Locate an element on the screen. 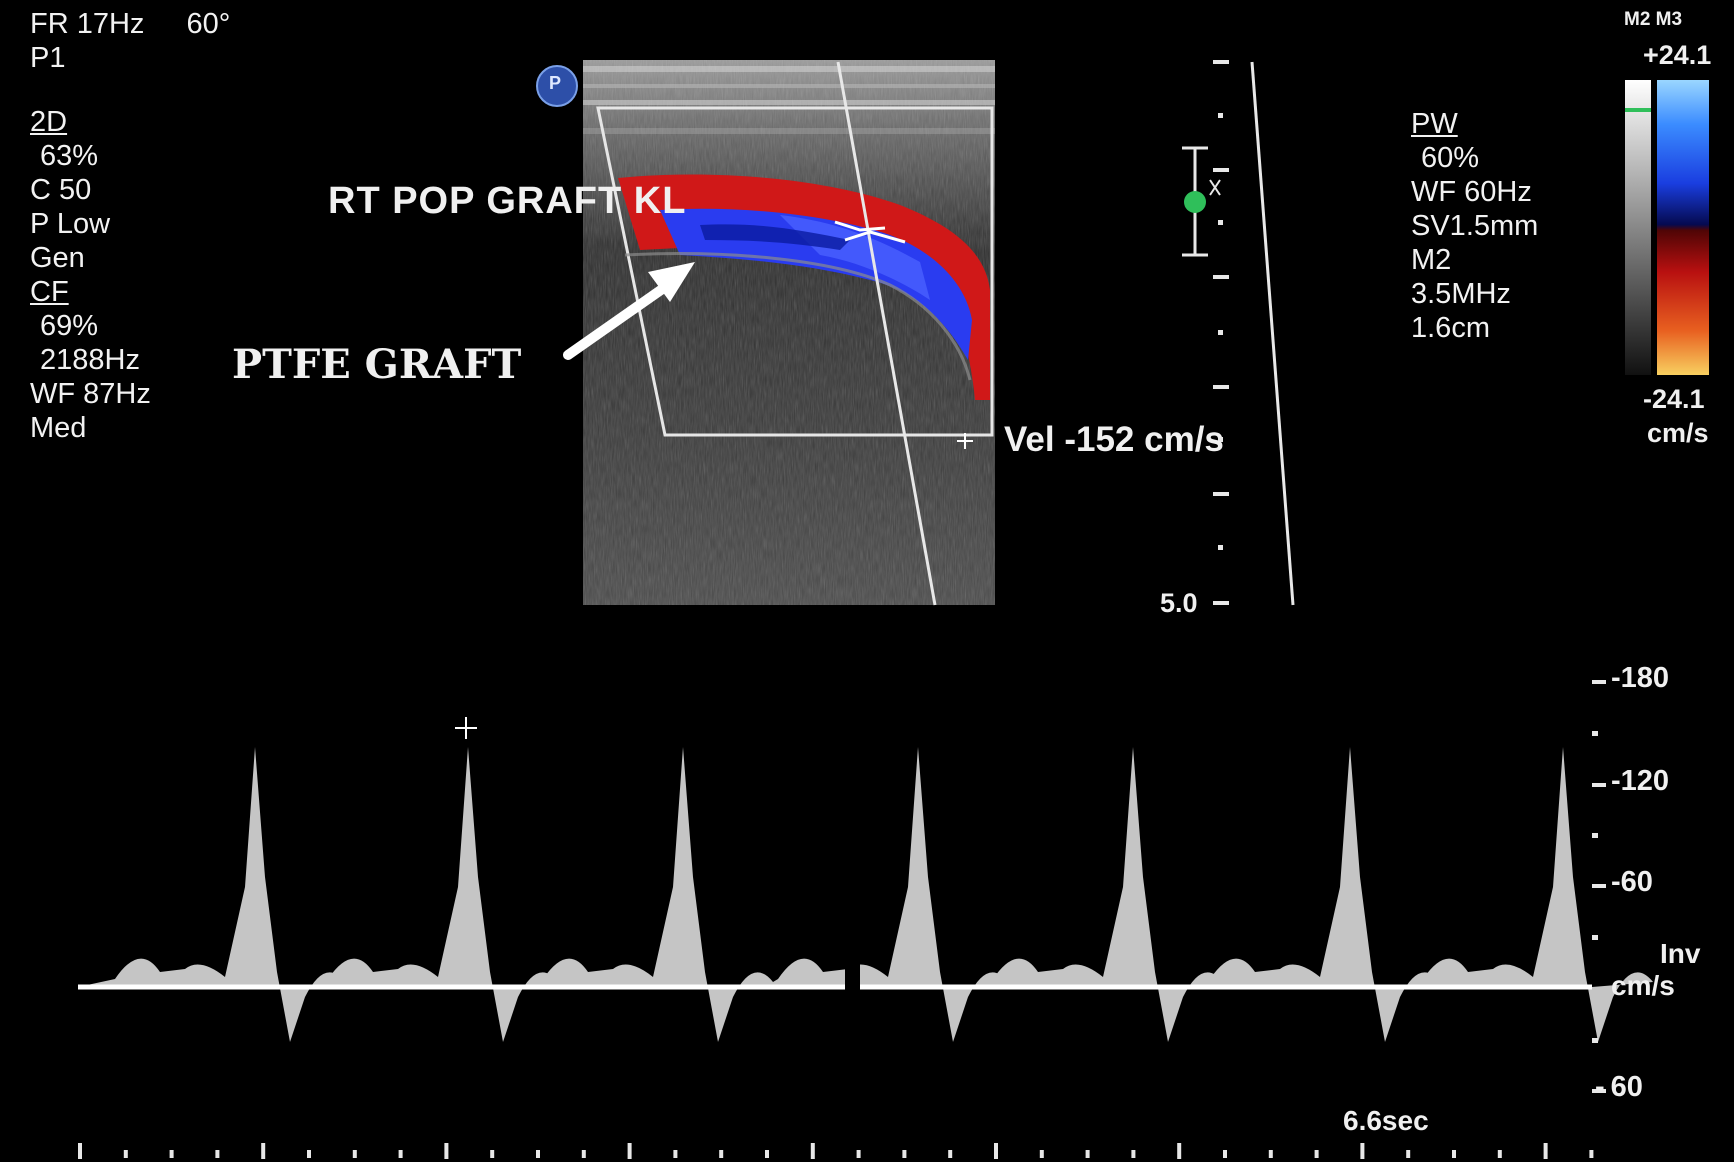 This screenshot has height=1162, width=1734. sweep-gap is located at coordinates (852, 977).